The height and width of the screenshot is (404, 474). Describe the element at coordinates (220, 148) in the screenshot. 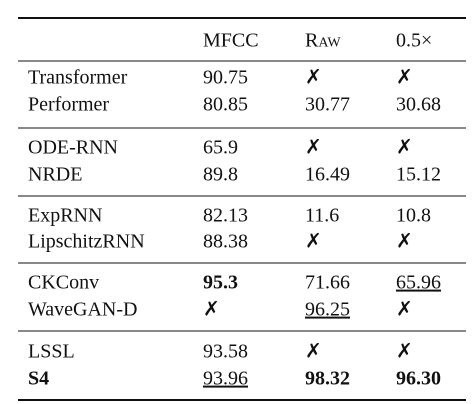

I see `cell: 65.9` at that location.